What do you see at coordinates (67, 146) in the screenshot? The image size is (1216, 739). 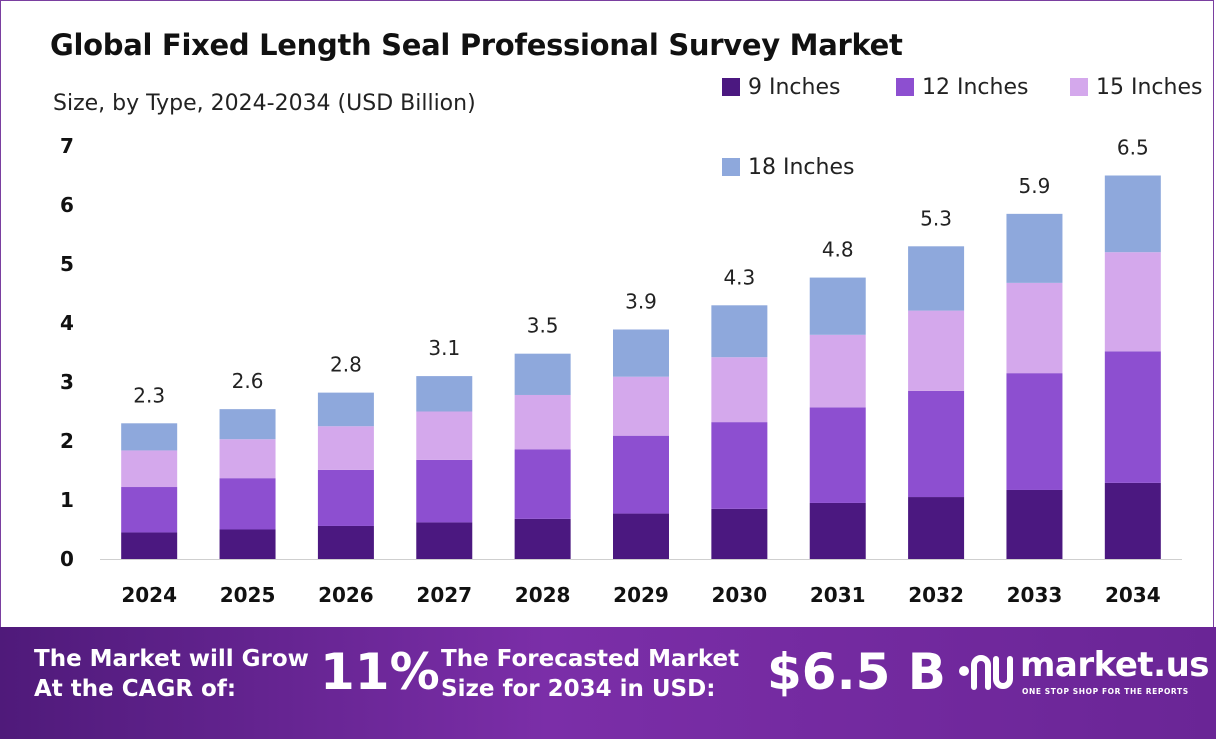 I see `y-tick-label: 7` at bounding box center [67, 146].